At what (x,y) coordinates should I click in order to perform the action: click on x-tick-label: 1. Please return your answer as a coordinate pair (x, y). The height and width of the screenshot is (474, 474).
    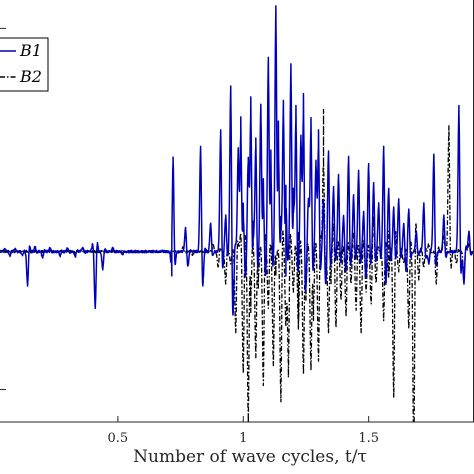
    Looking at the image, I should click on (243, 438).